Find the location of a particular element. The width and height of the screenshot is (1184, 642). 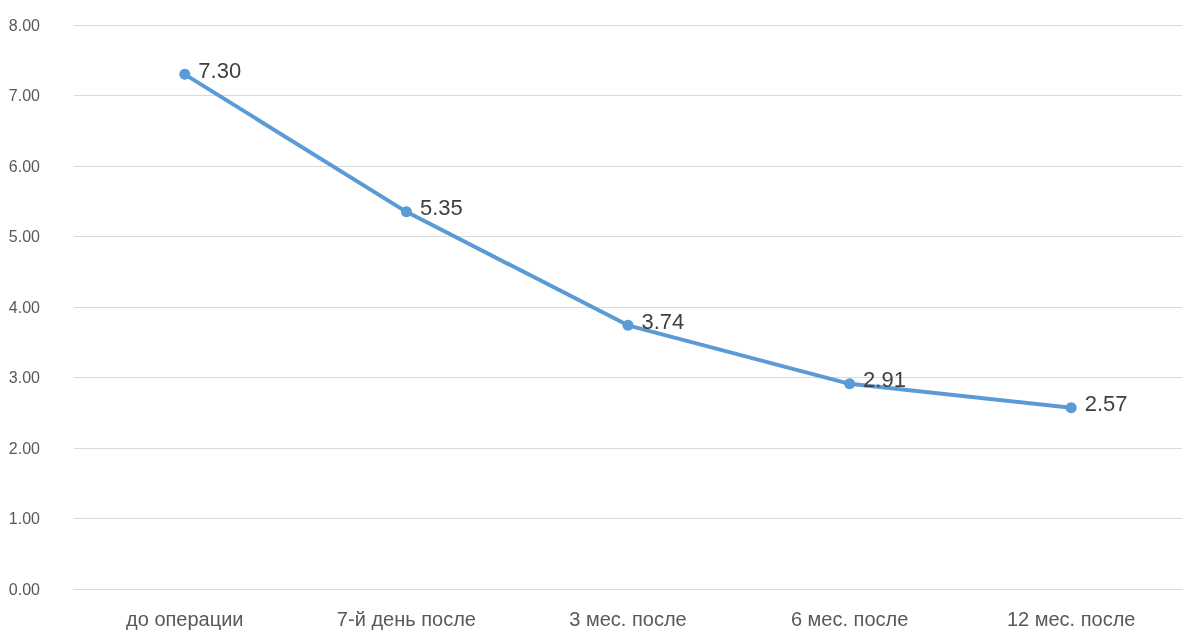

y-tick-label: 8.00 is located at coordinates (24, 25).